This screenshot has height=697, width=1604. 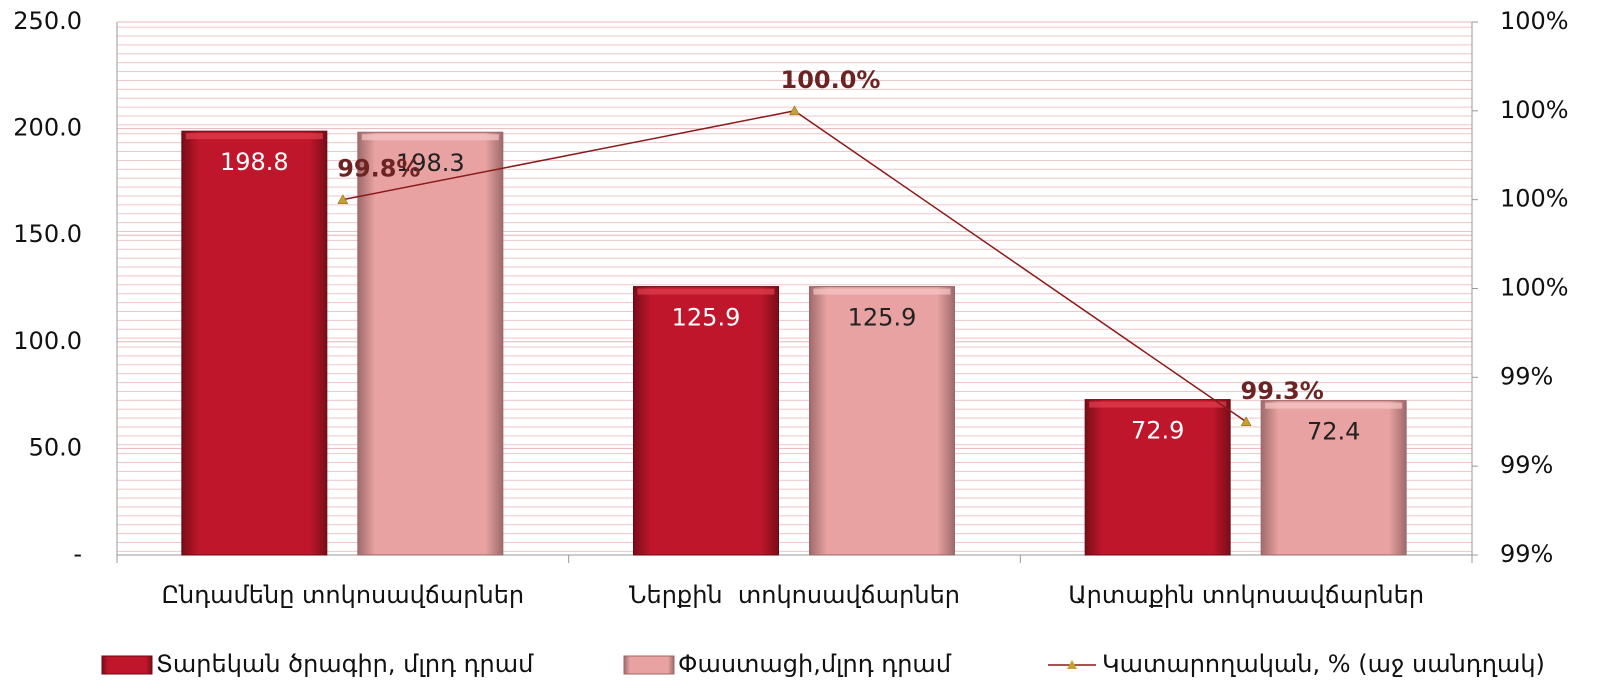 I want to click on x-tick-label: Արտաքին տոկոսավճարներ, so click(x=1246, y=595).